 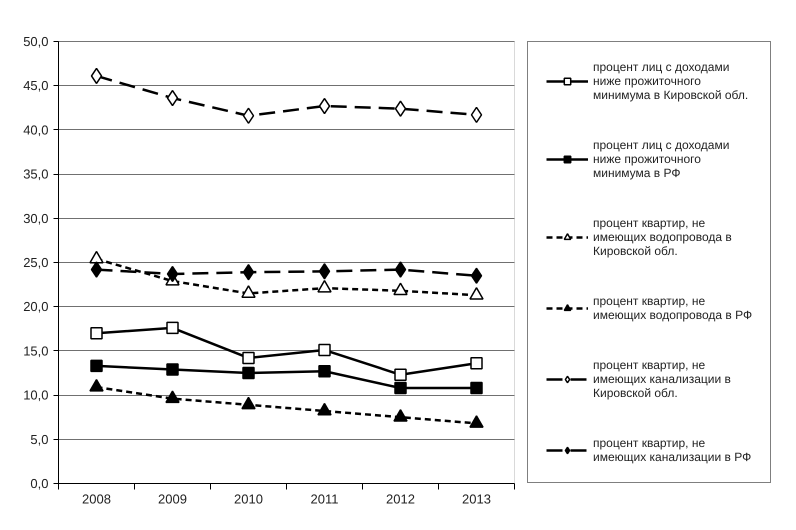 What do you see at coordinates (36, 41) in the screenshot?
I see `y-tick-label: 50,0` at bounding box center [36, 41].